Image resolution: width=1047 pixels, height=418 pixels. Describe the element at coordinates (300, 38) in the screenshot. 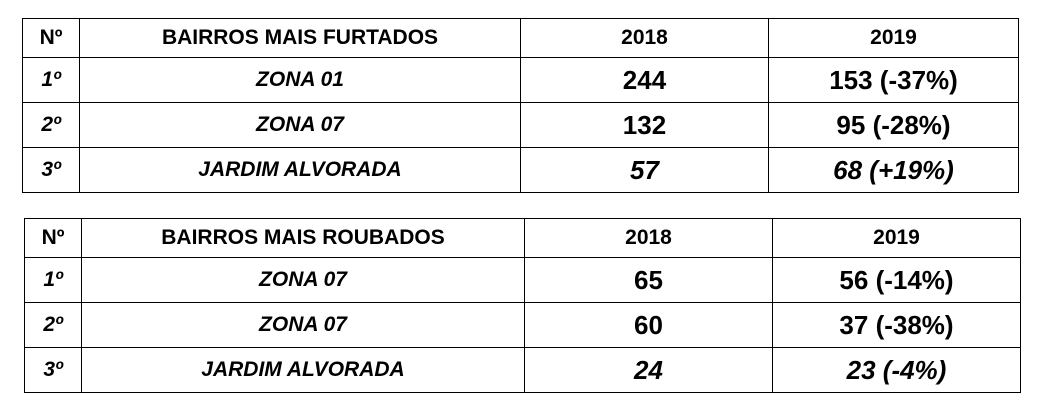

I see `header-cell: BAIRROS MAIS FURTADOS` at that location.